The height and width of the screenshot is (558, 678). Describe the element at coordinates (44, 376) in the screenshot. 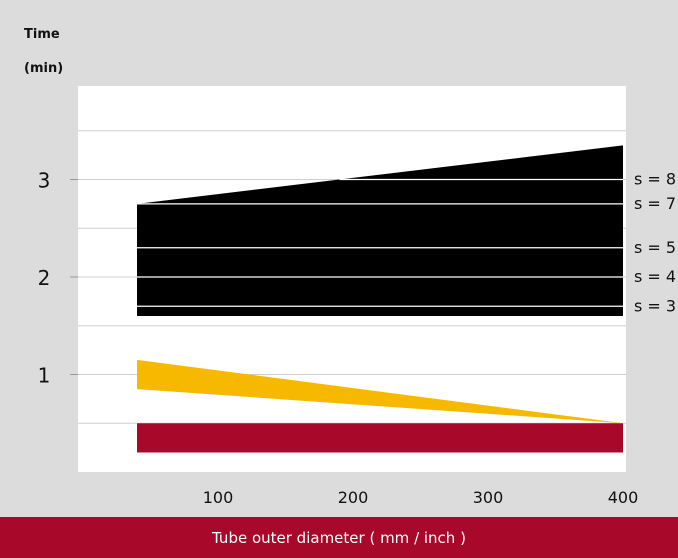

I see `y-tick-label: 1` at that location.